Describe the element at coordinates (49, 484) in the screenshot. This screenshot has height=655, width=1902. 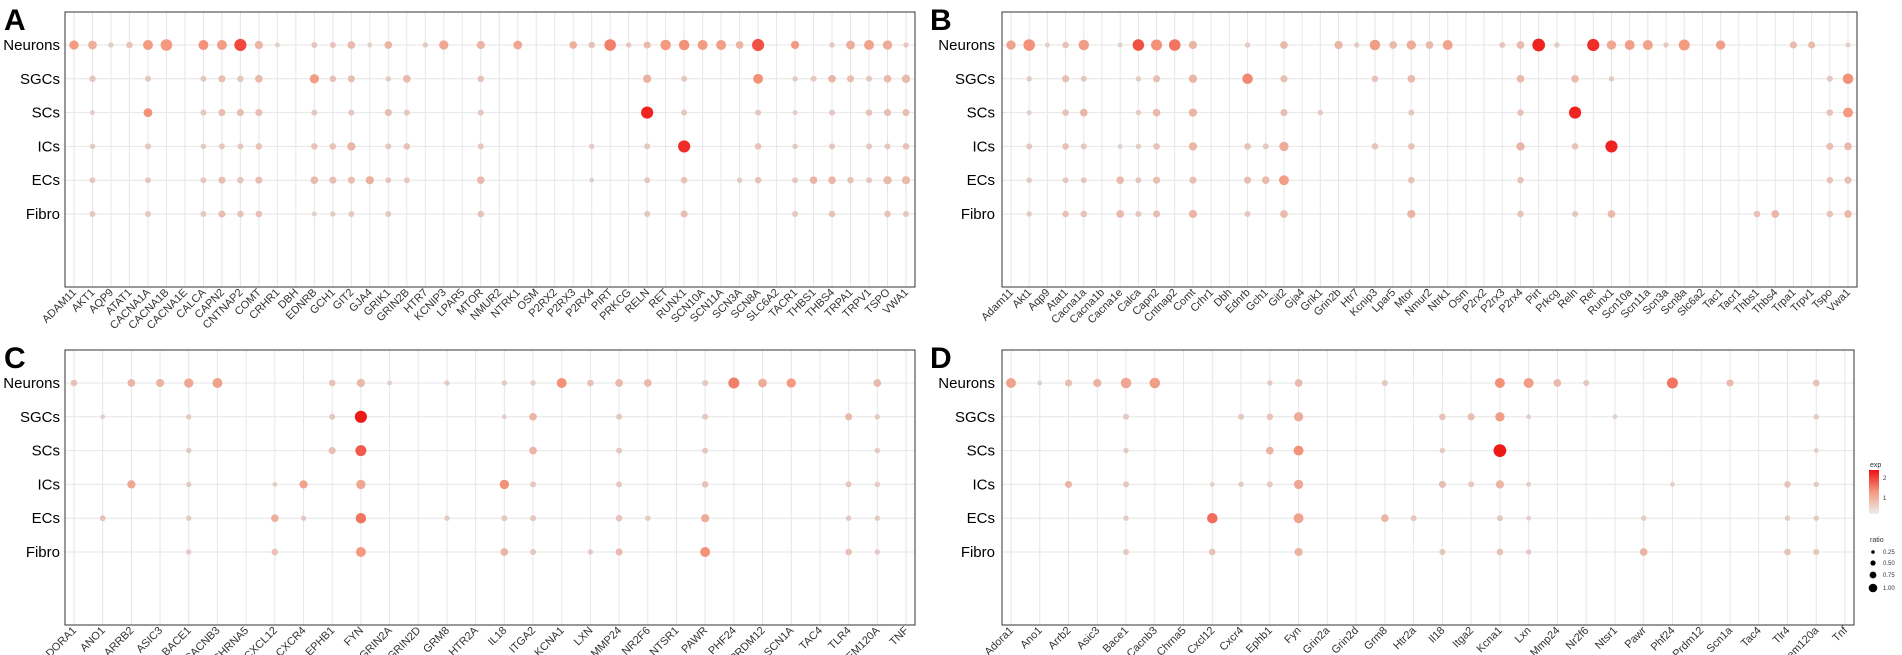
I see `row-label-ics: ICs` at that location.